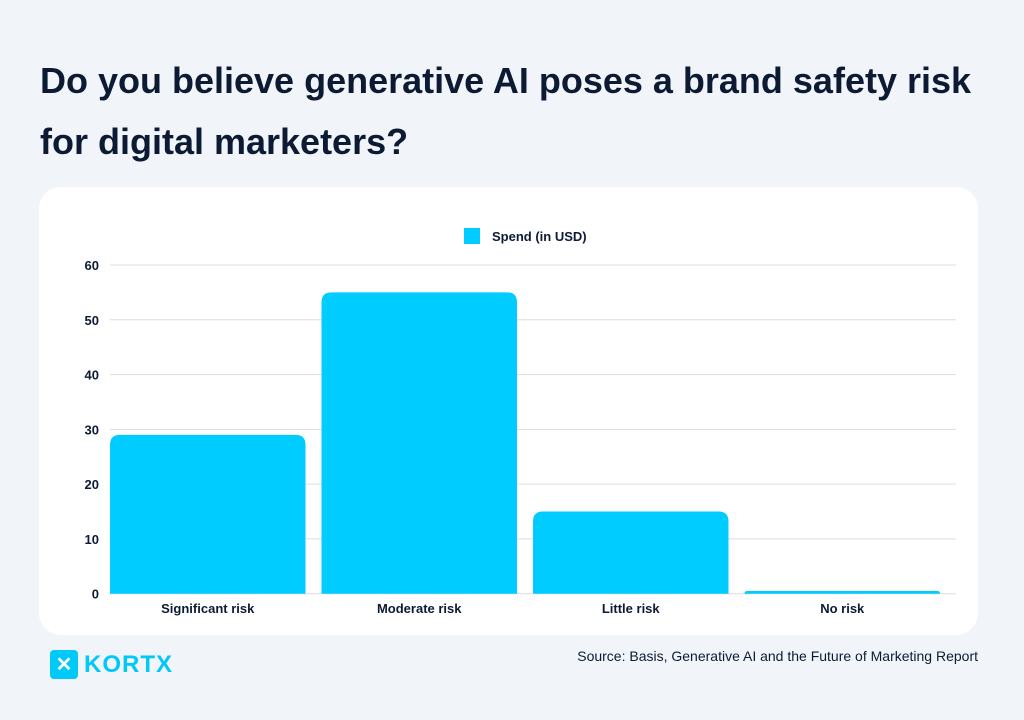 The width and height of the screenshot is (1024, 720). Describe the element at coordinates (631, 552) in the screenshot. I see `bar-little-risk` at that location.